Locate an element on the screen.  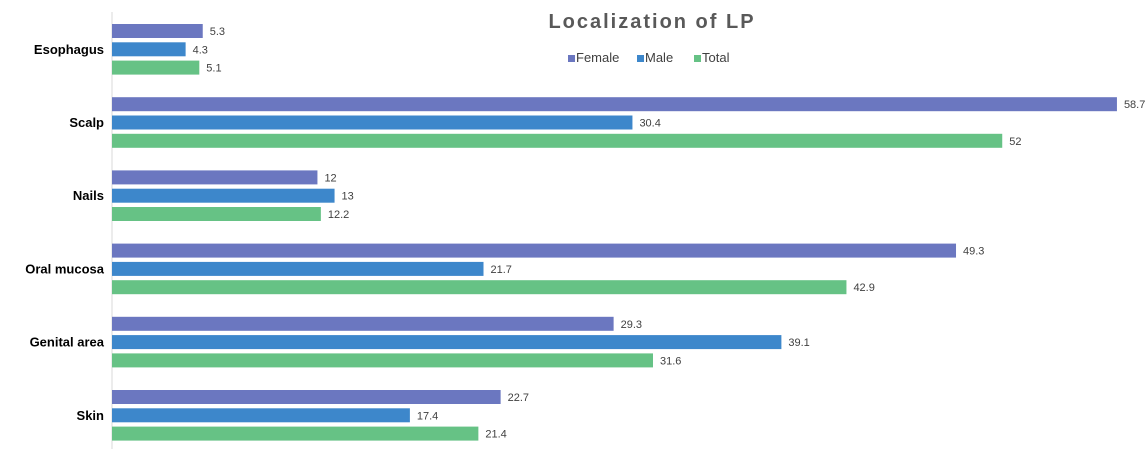
chart-title: Localization of LP is located at coordinates (651, 22).